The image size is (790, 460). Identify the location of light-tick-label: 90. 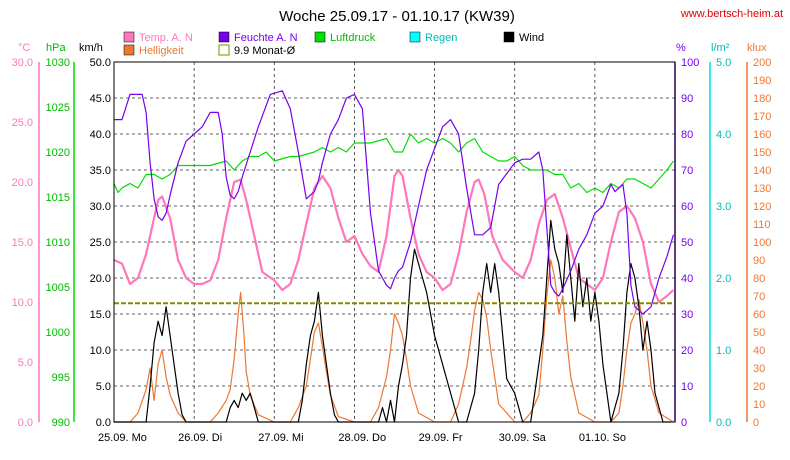
(759, 261).